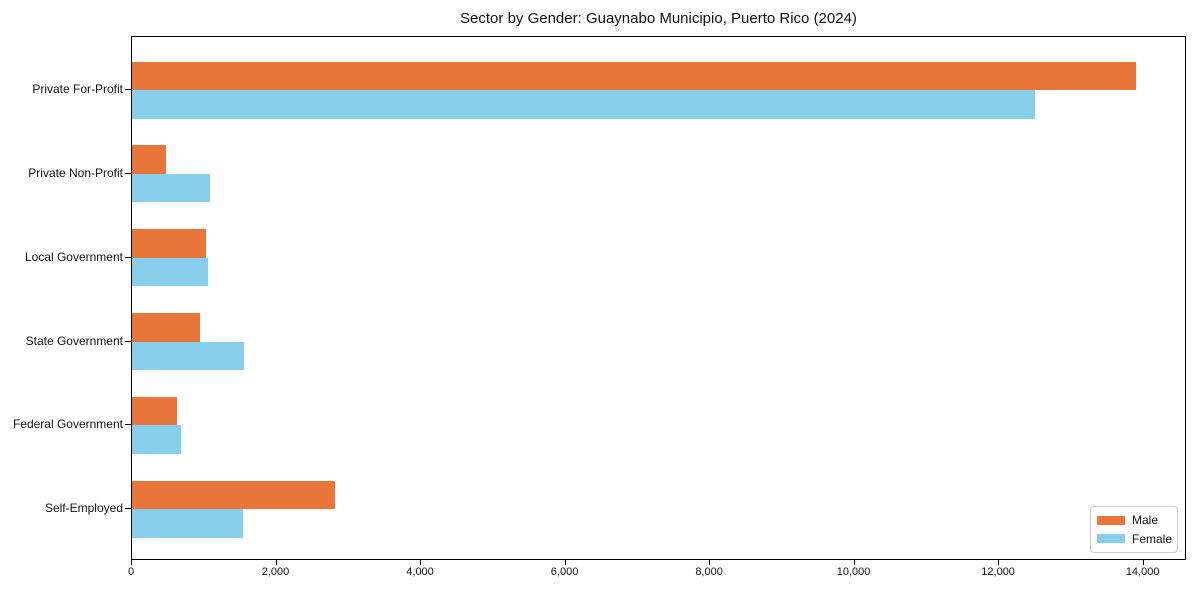  I want to click on bar-female-private-non-profit, so click(171, 188).